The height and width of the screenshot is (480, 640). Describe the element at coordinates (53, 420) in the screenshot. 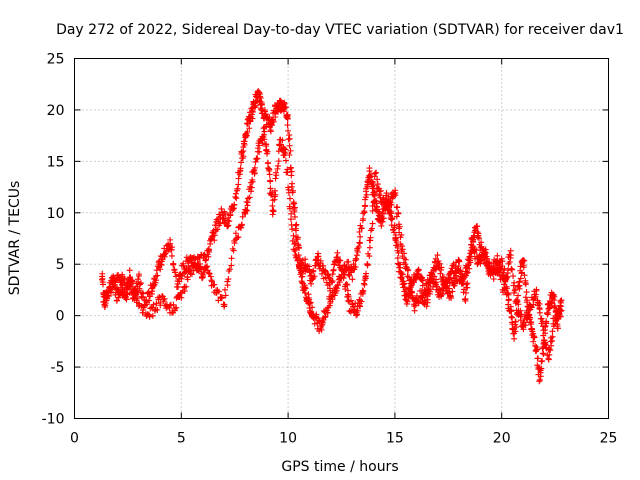

I see `y-tick-label: -10` at that location.